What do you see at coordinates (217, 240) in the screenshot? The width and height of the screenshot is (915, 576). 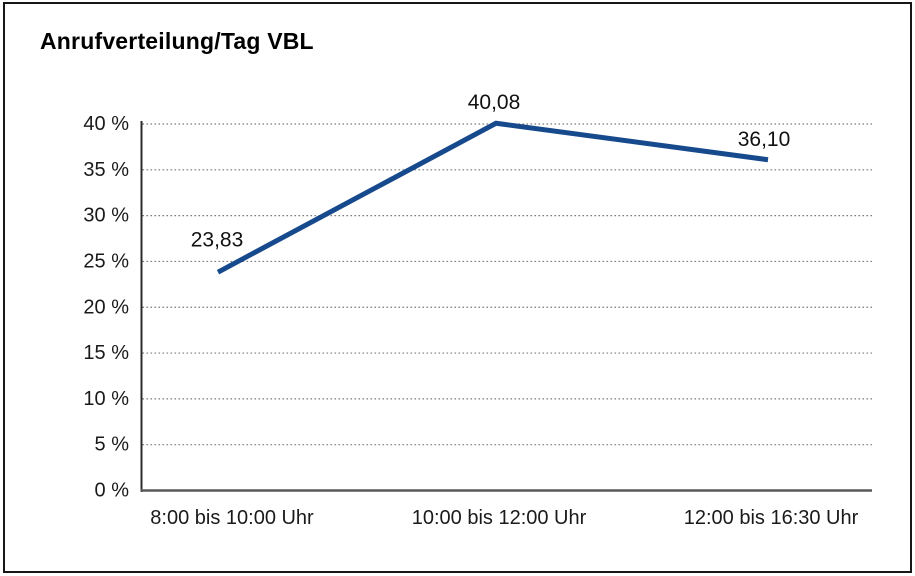 I see `data-label: 23,83` at bounding box center [217, 240].